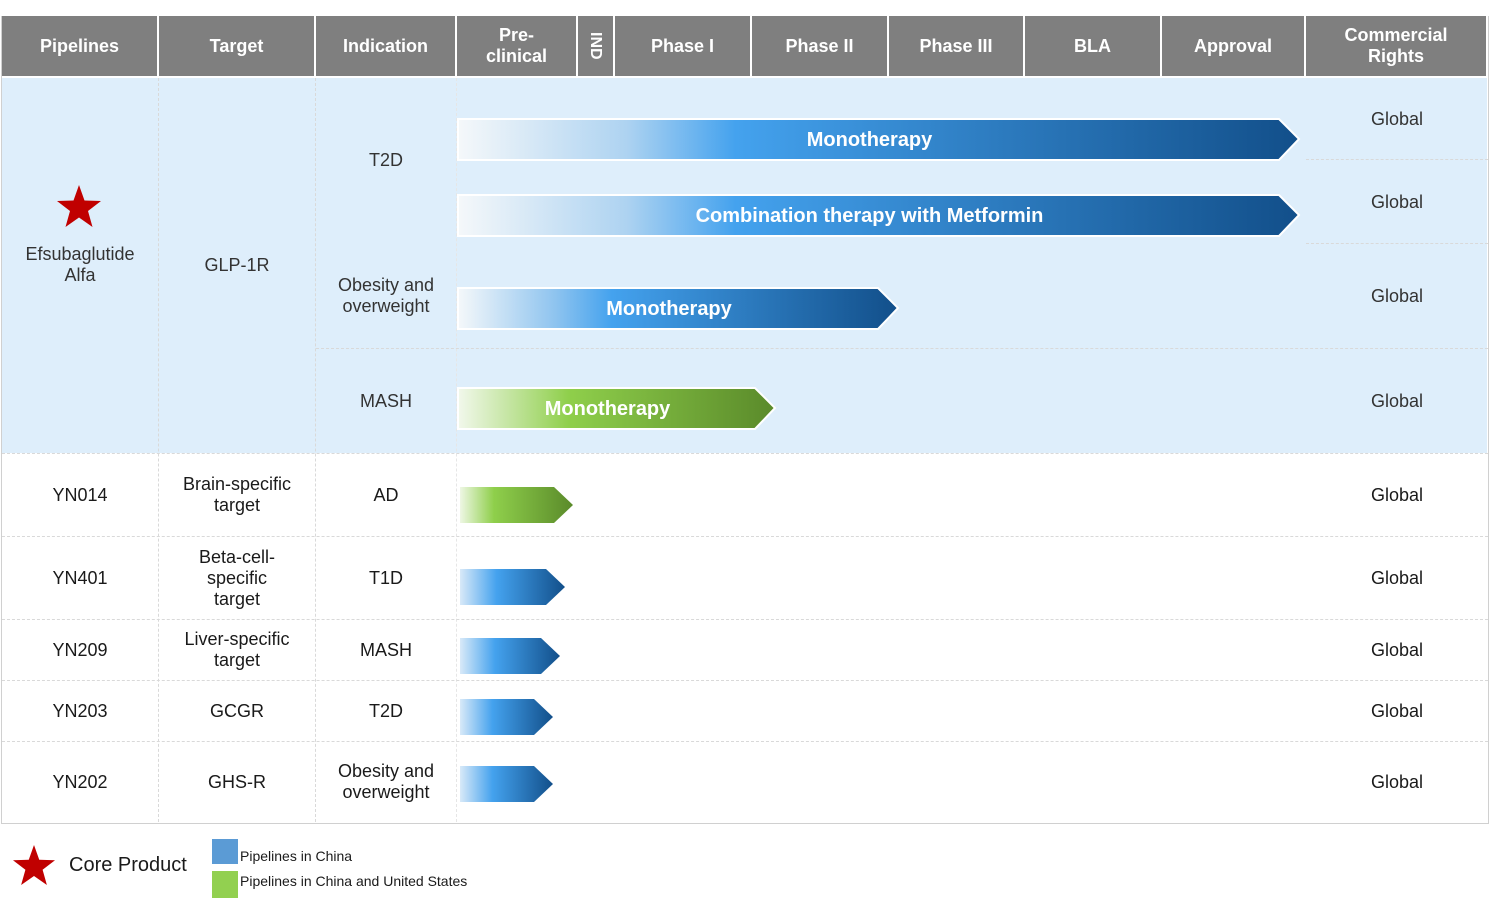  I want to click on header-column: BLA, so click(1093, 46).